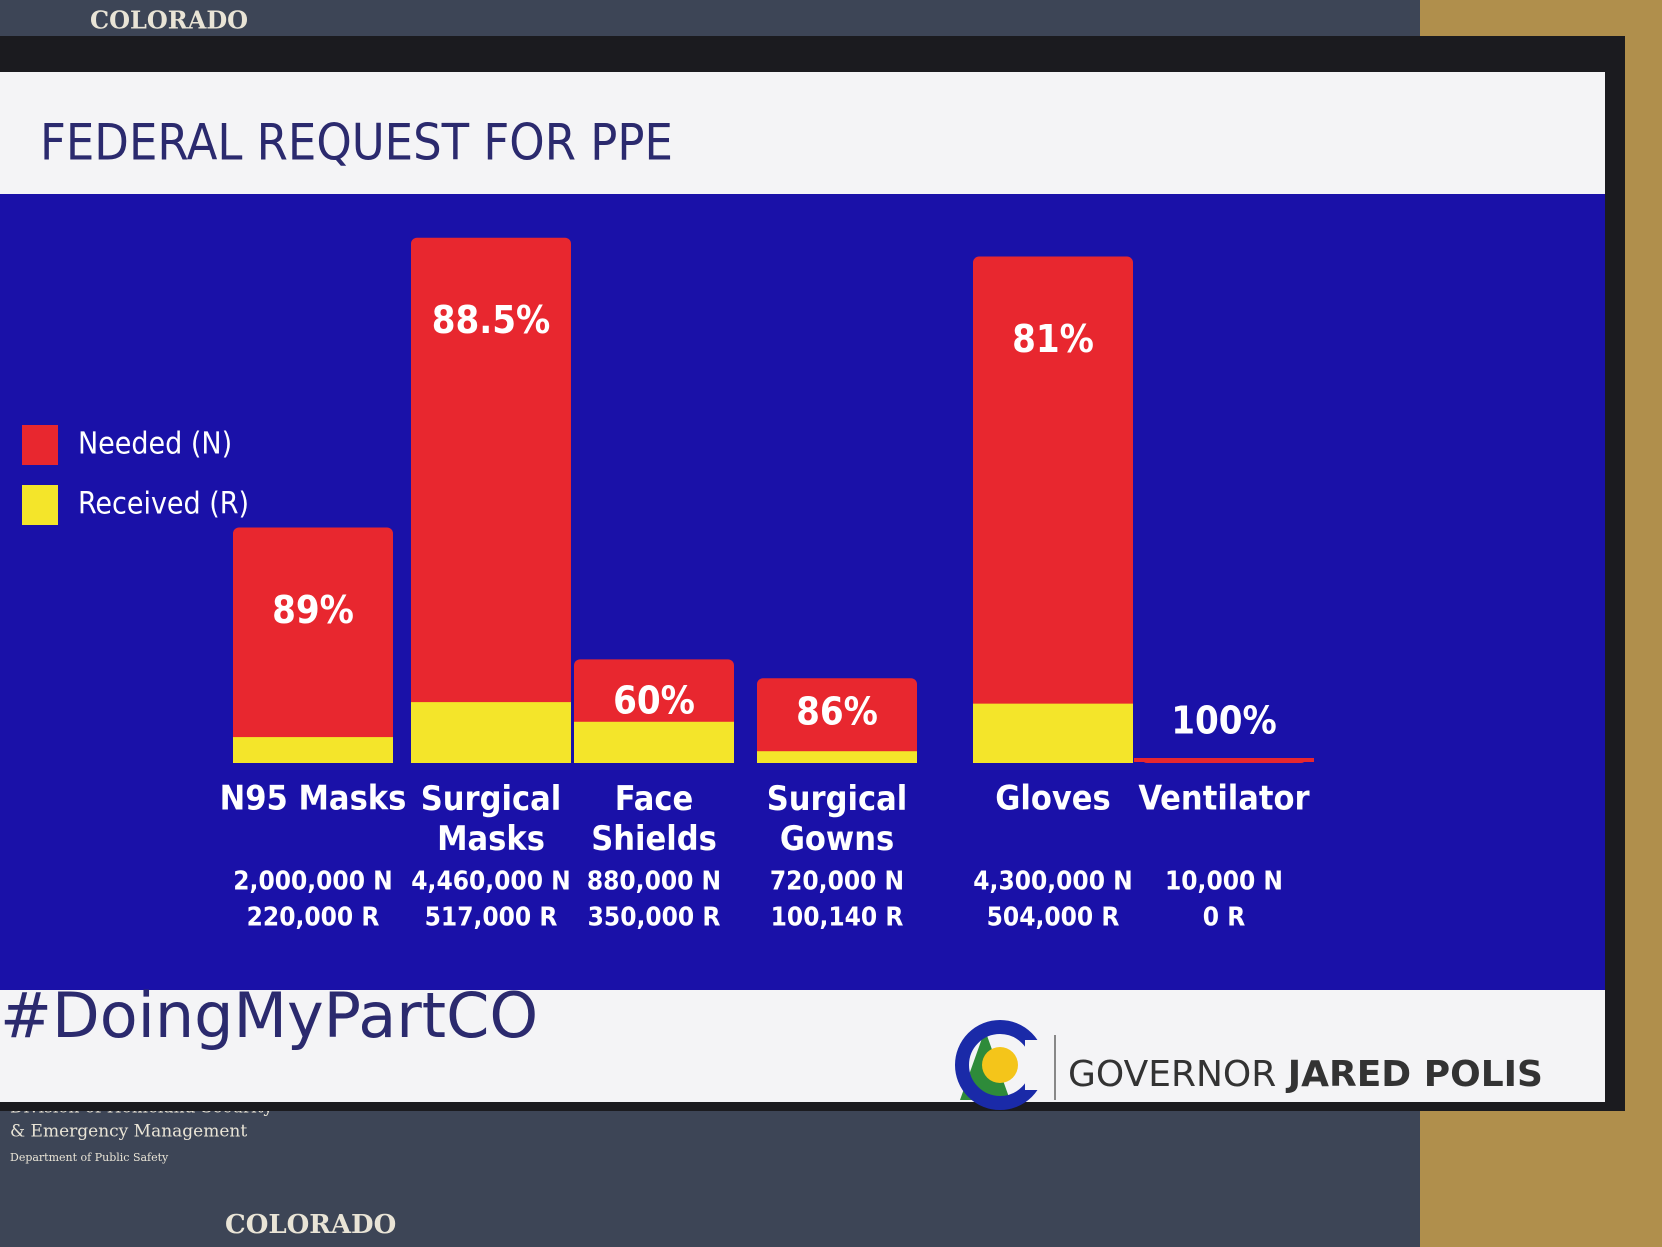 Image resolution: width=1662 pixels, height=1247 pixels. I want to click on backdrop-text: & Emergency Management, so click(128, 1132).